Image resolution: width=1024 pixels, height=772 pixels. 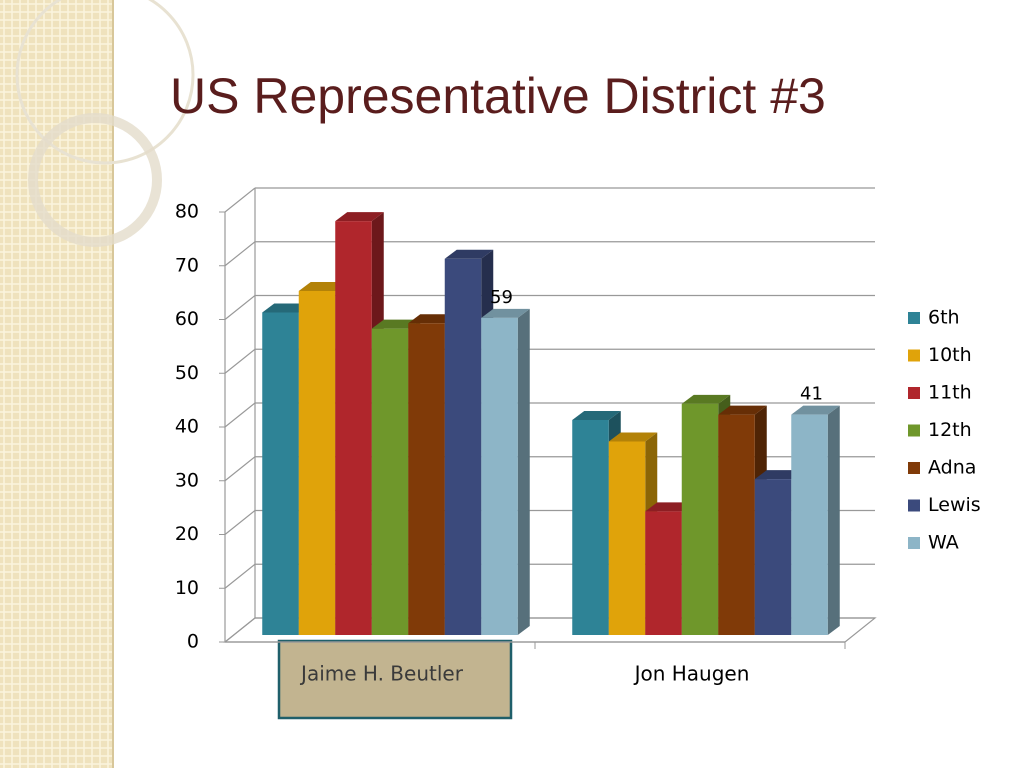 I want to click on y-tick-label: 50, so click(x=187, y=373).